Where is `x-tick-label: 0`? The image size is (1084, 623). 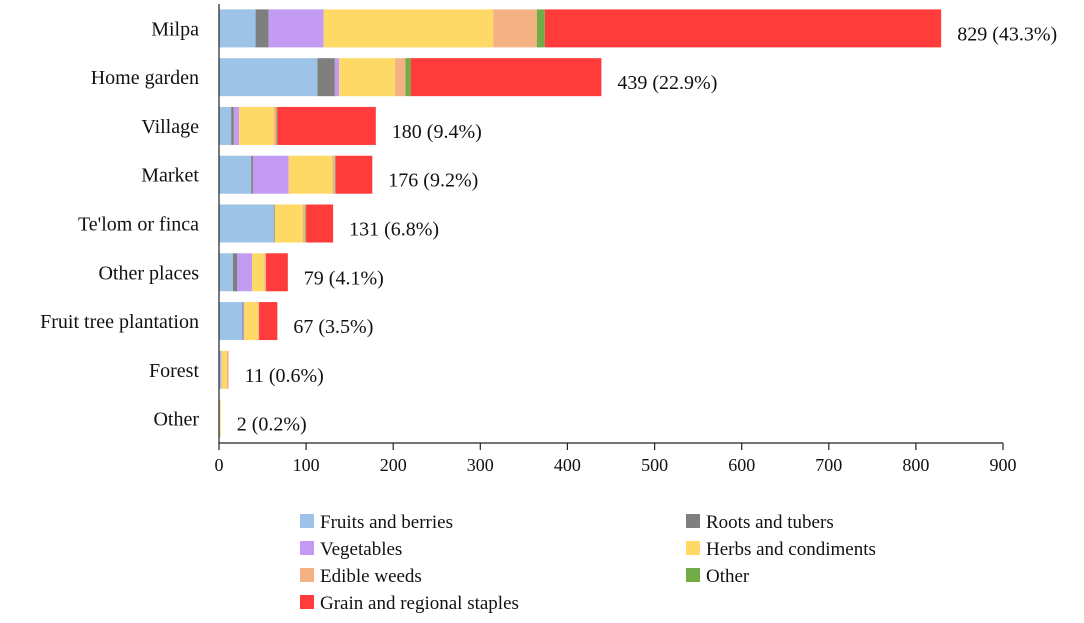 x-tick-label: 0 is located at coordinates (219, 465).